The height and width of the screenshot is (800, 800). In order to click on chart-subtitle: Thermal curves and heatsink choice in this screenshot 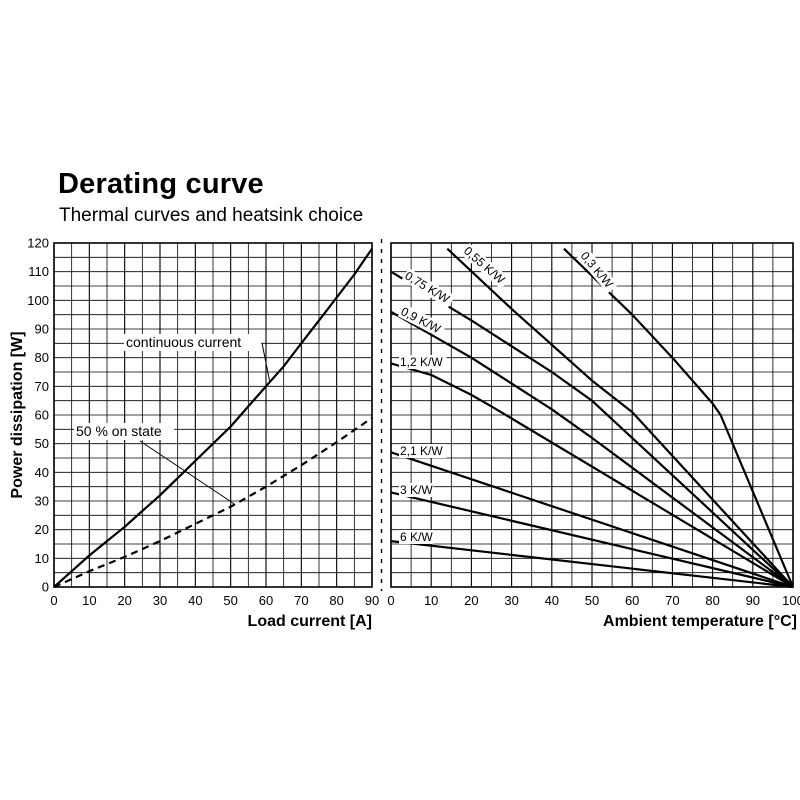, I will do `click(211, 215)`.